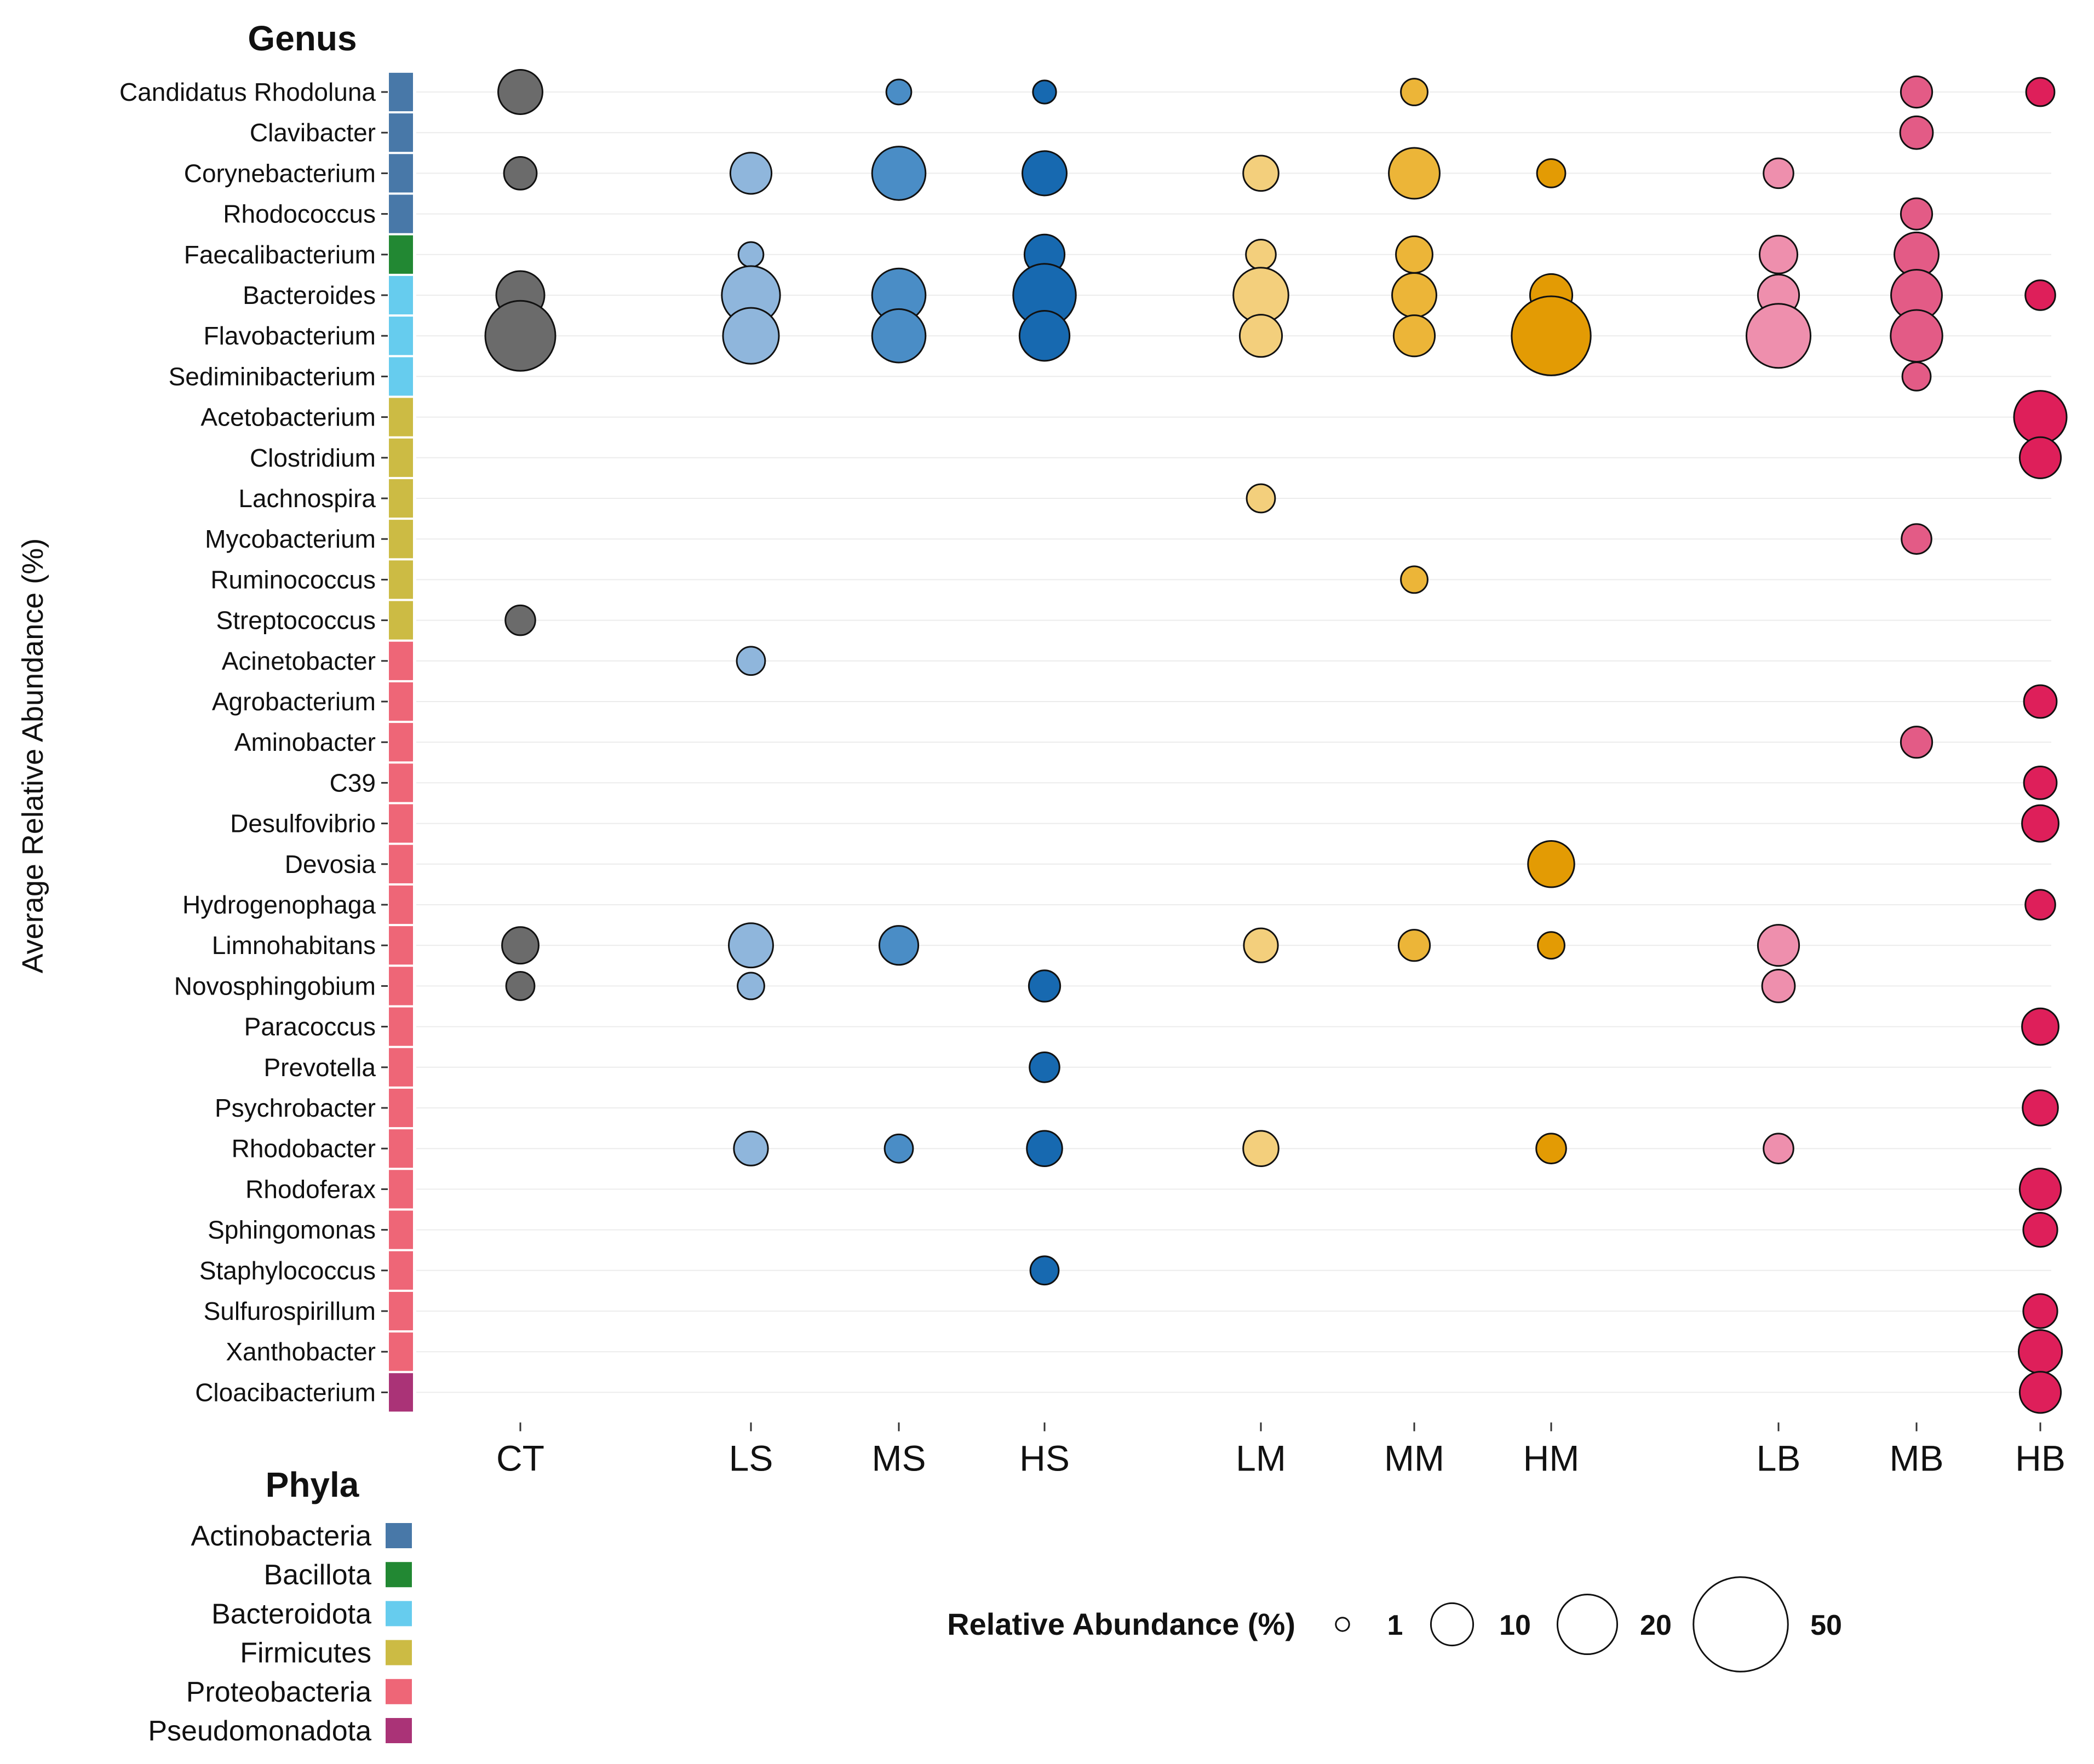  What do you see at coordinates (288, 417) in the screenshot?
I see `genus-label: Acetobacterium` at bounding box center [288, 417].